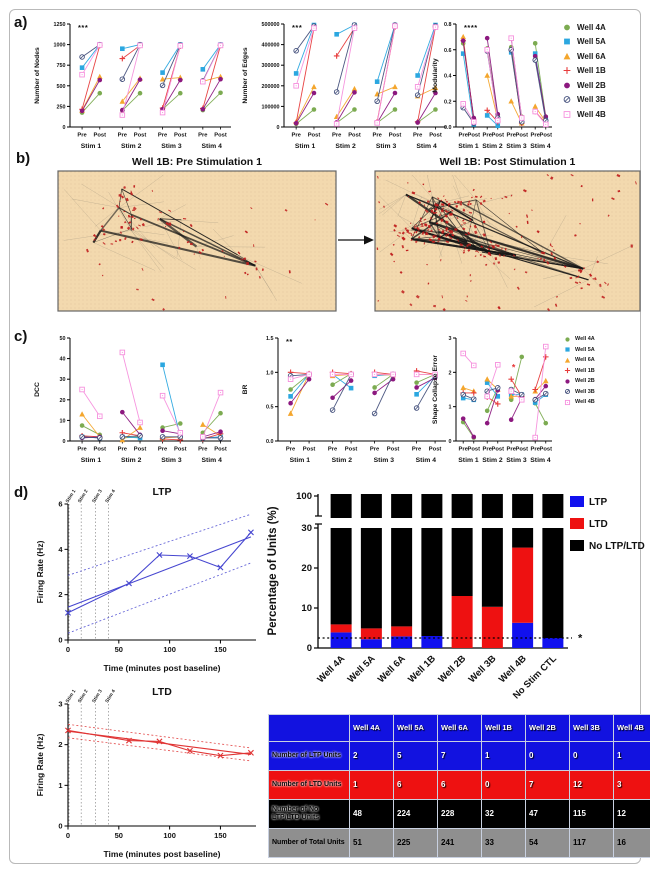 This screenshot has width=650, height=873. I want to click on svg-text: Time (minutes post baseline), so click(162, 668).